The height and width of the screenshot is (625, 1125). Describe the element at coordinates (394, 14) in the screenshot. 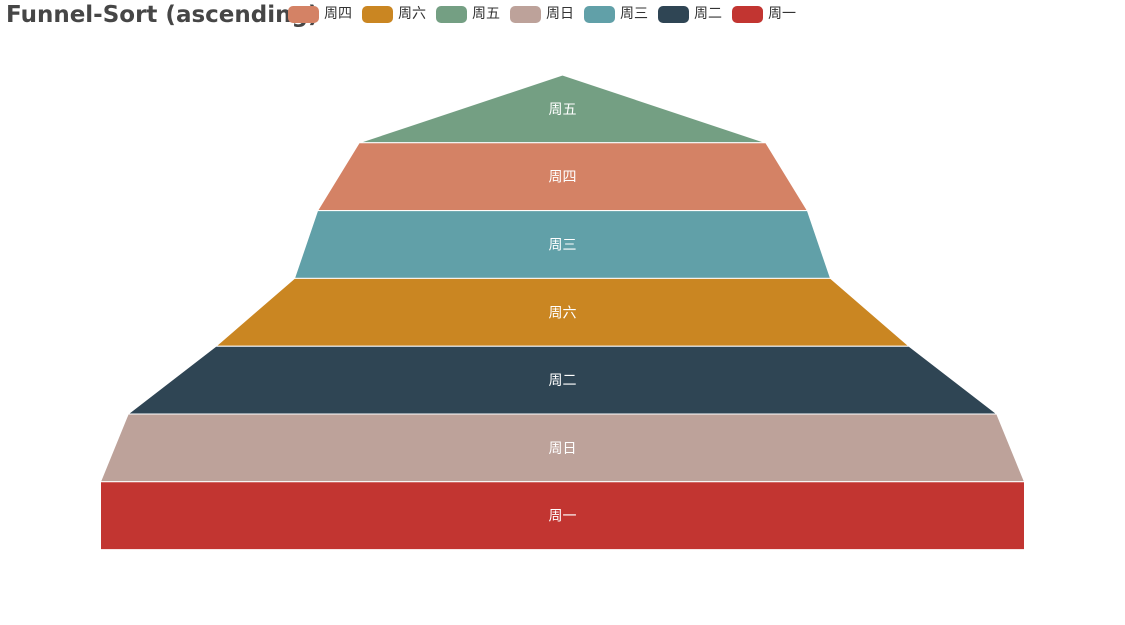

I see `legend-item: 周六` at that location.